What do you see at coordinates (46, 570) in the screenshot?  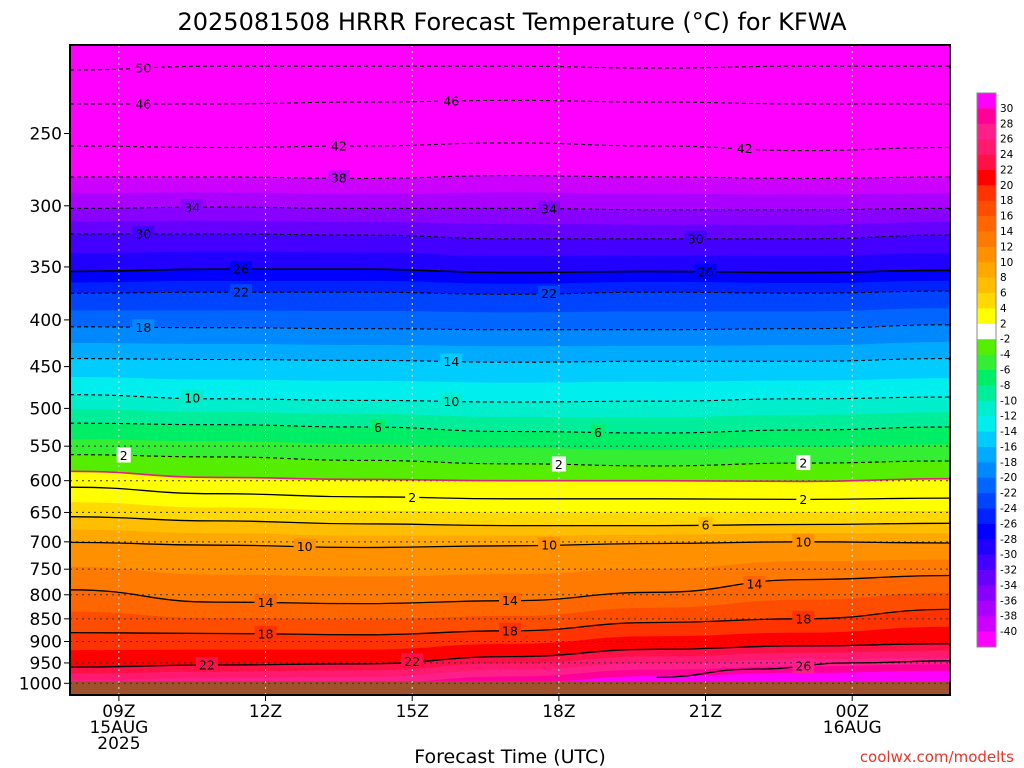 I see `y-tick-label: 750` at bounding box center [46, 570].